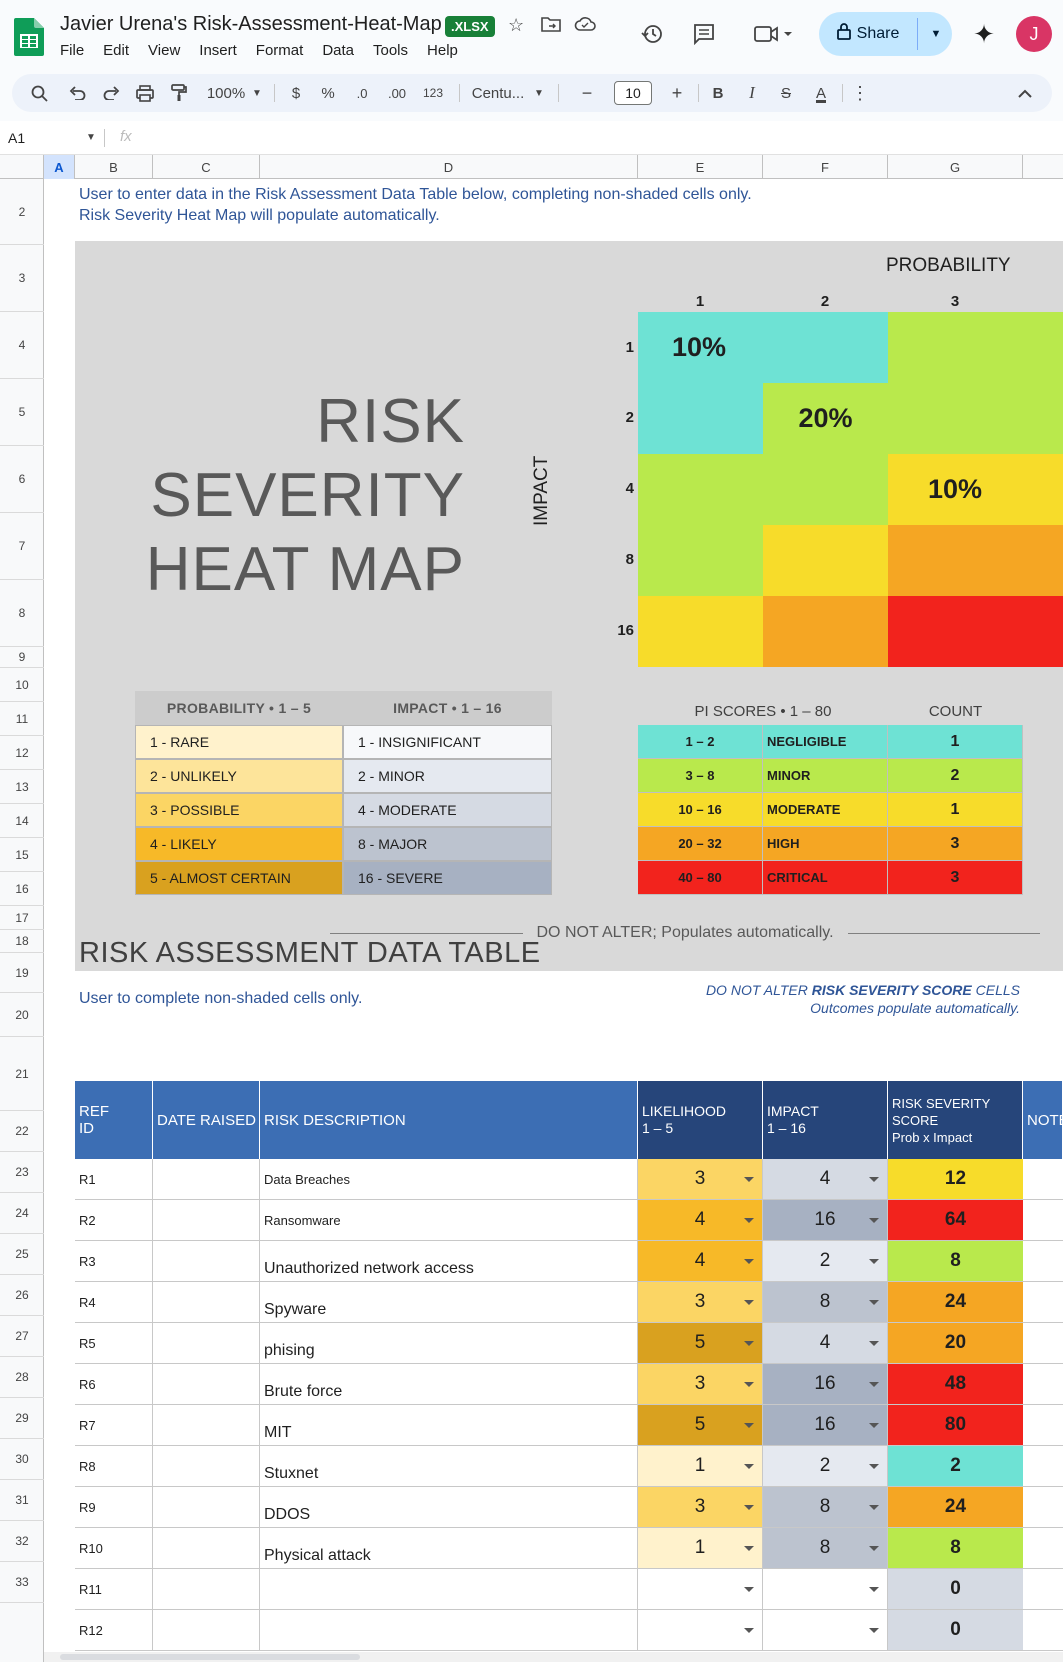  I want to click on font-size-decrease-button: −, so click(587, 92).